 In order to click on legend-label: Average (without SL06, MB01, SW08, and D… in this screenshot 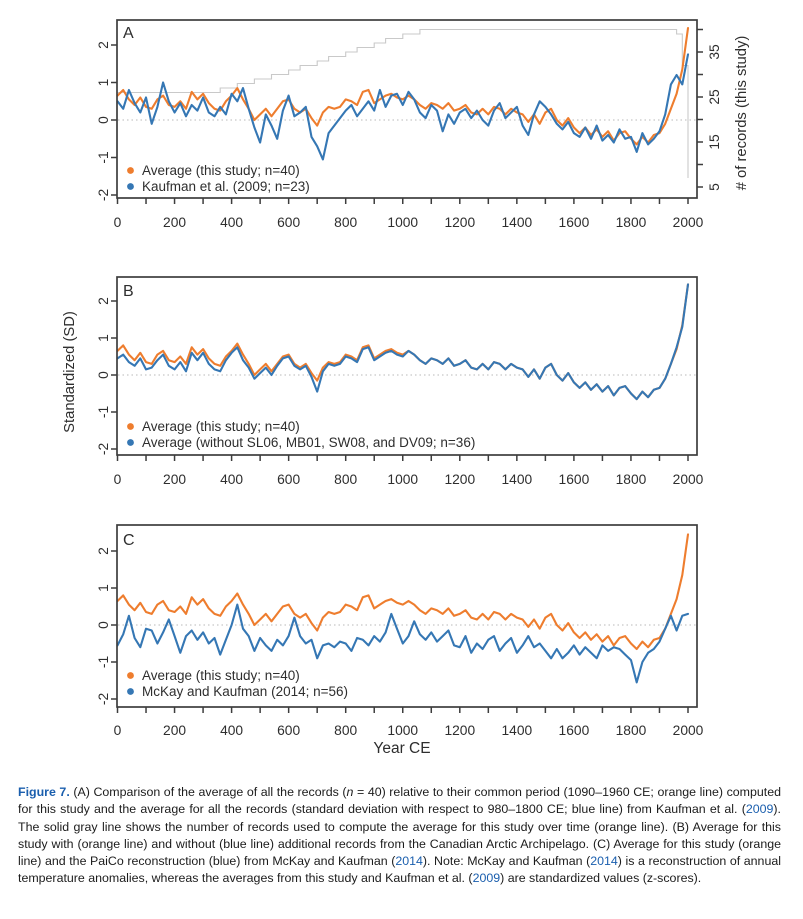, I will do `click(308, 442)`.